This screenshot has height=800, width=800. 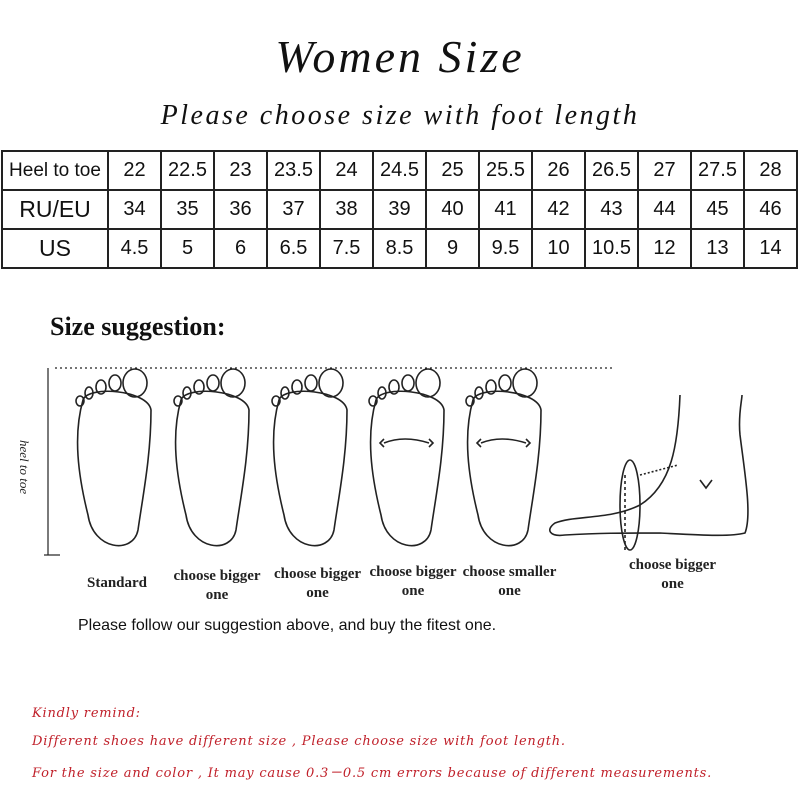 What do you see at coordinates (672, 574) in the screenshot?
I see `label-bigger-side: choose bigger one` at bounding box center [672, 574].